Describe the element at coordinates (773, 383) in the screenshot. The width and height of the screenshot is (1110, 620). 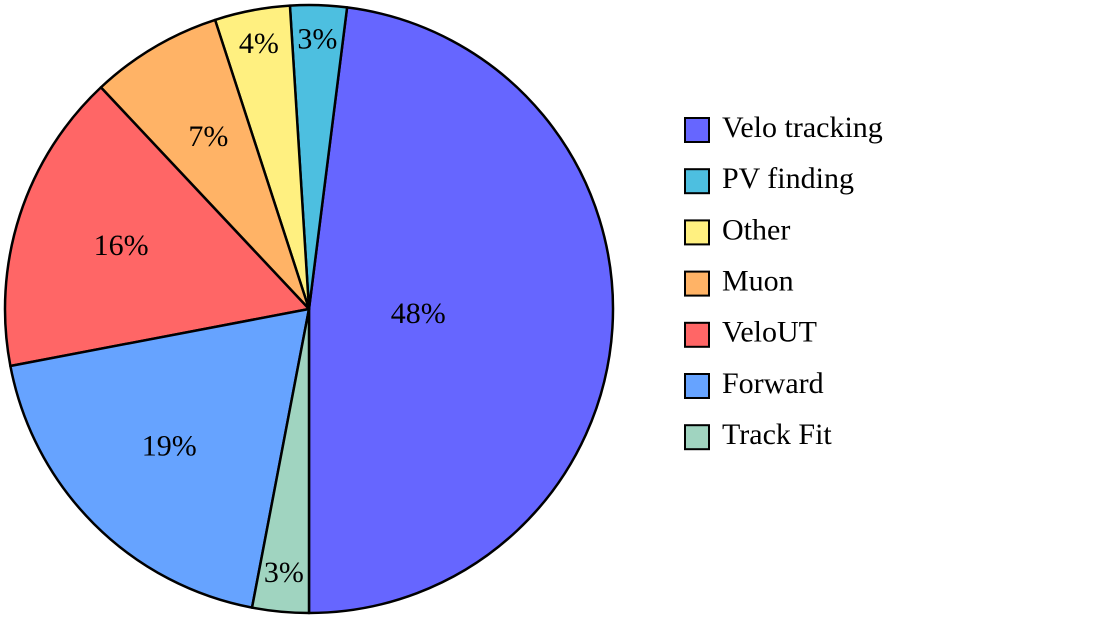
I see `legend-label: Forward` at that location.